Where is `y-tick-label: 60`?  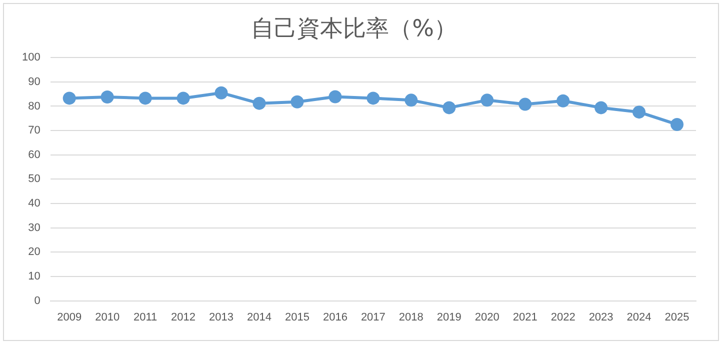 y-tick-label: 60 is located at coordinates (34, 154).